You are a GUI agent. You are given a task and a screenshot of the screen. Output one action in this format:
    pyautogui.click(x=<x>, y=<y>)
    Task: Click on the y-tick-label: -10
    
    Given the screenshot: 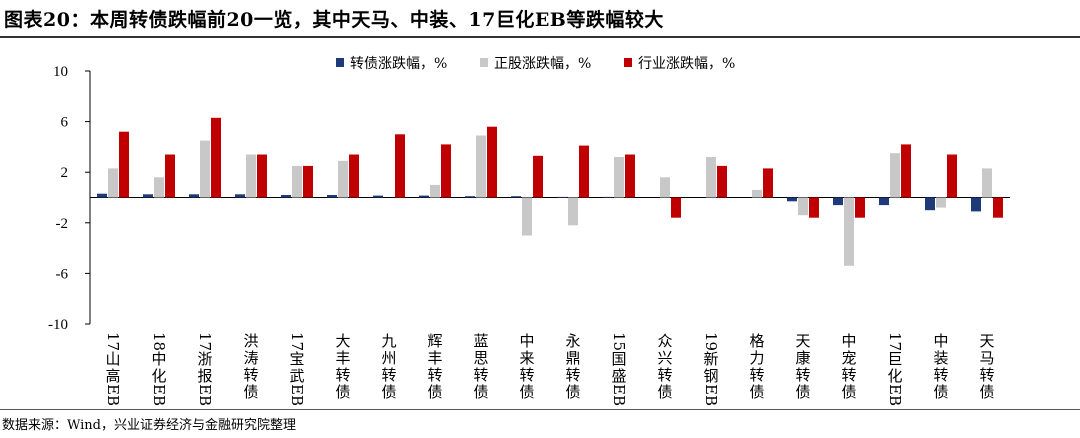 What is the action you would take?
    pyautogui.click(x=58, y=325)
    